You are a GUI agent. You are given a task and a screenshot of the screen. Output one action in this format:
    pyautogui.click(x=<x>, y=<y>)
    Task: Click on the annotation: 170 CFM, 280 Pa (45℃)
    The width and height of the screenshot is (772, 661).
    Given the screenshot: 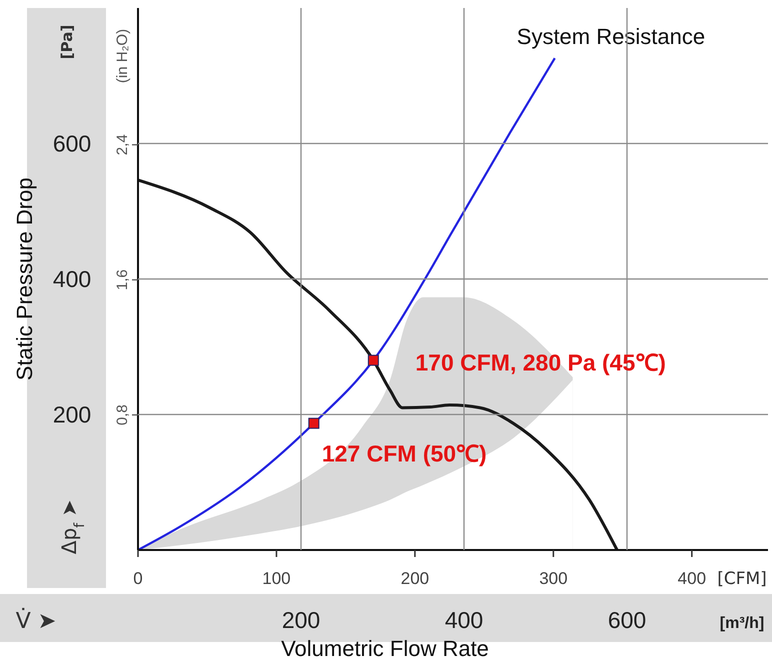 What is the action you would take?
    pyautogui.click(x=540, y=362)
    